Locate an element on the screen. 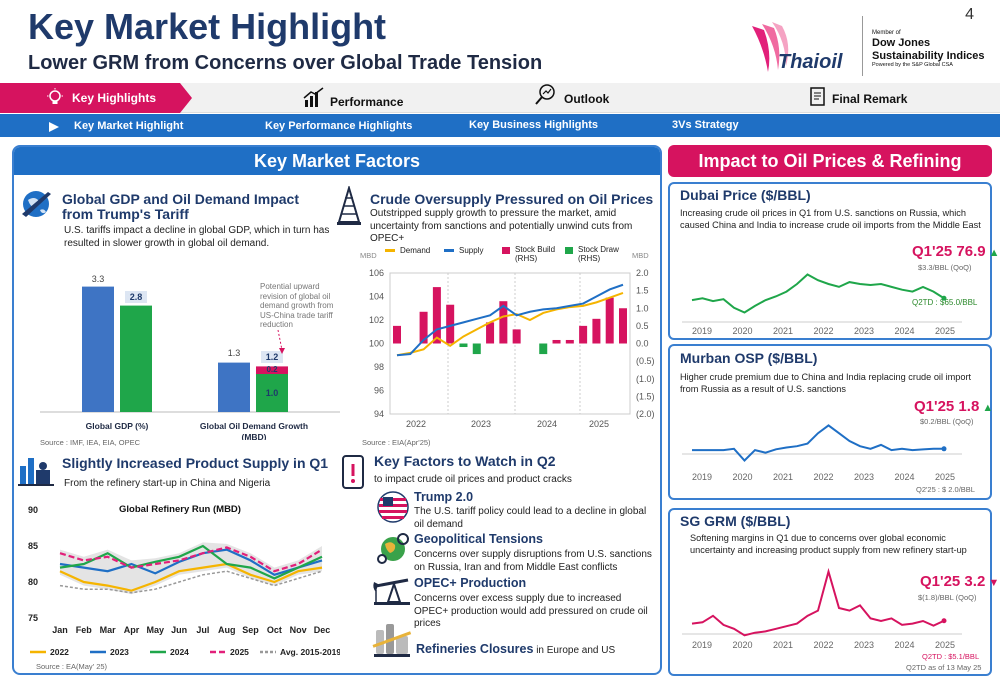  y-right-tick: (1.5) is located at coordinates (645, 396).